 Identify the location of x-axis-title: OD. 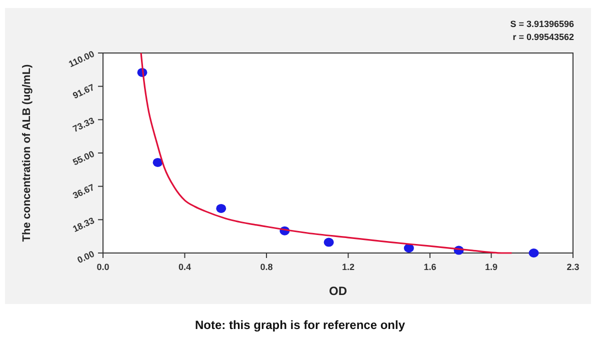
(338, 291).